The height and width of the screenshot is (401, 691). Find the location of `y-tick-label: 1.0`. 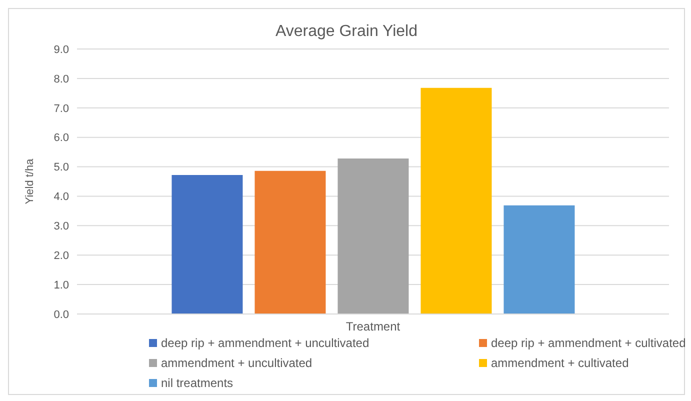

y-tick-label: 1.0 is located at coordinates (61, 285).